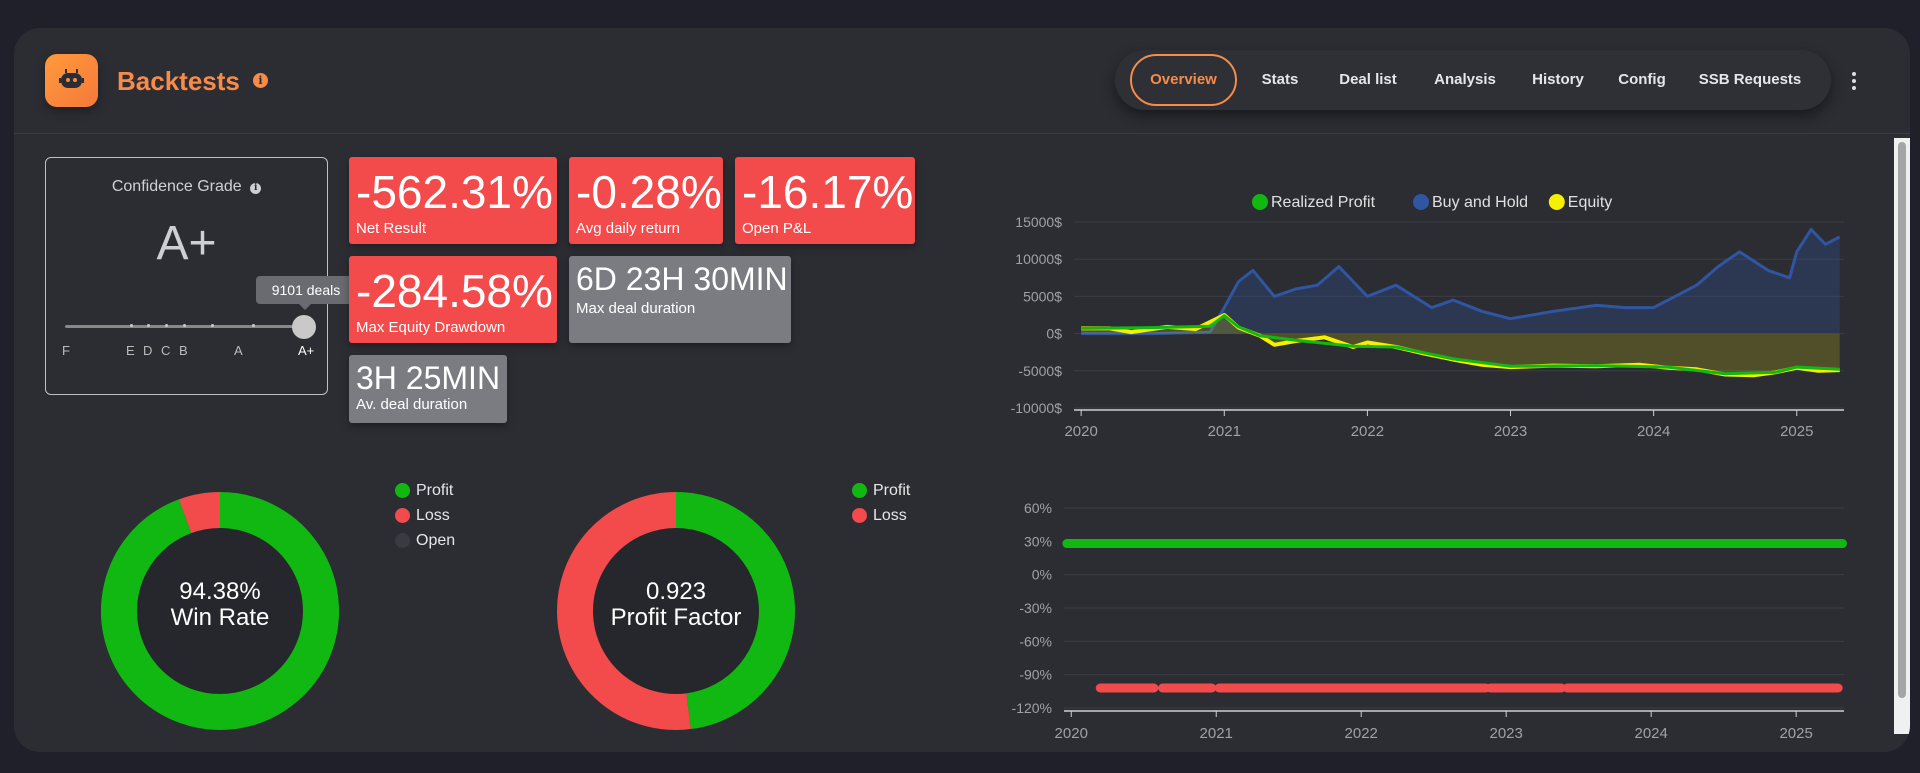 The width and height of the screenshot is (1920, 773). I want to click on win-rate-value: 94.38%, so click(220, 591).